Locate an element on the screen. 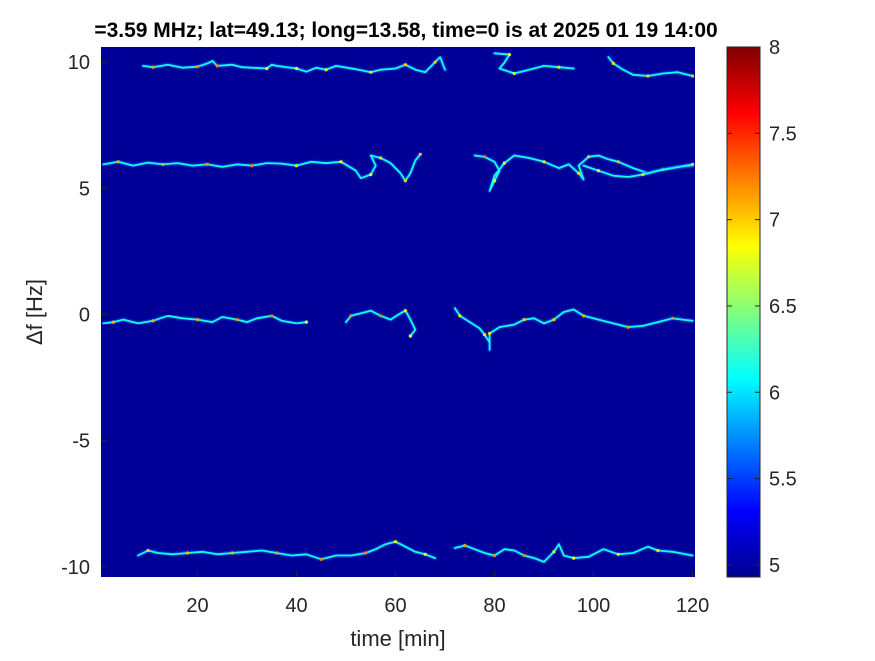 This screenshot has height=661, width=875. x-tick-label: 120 is located at coordinates (692, 606).